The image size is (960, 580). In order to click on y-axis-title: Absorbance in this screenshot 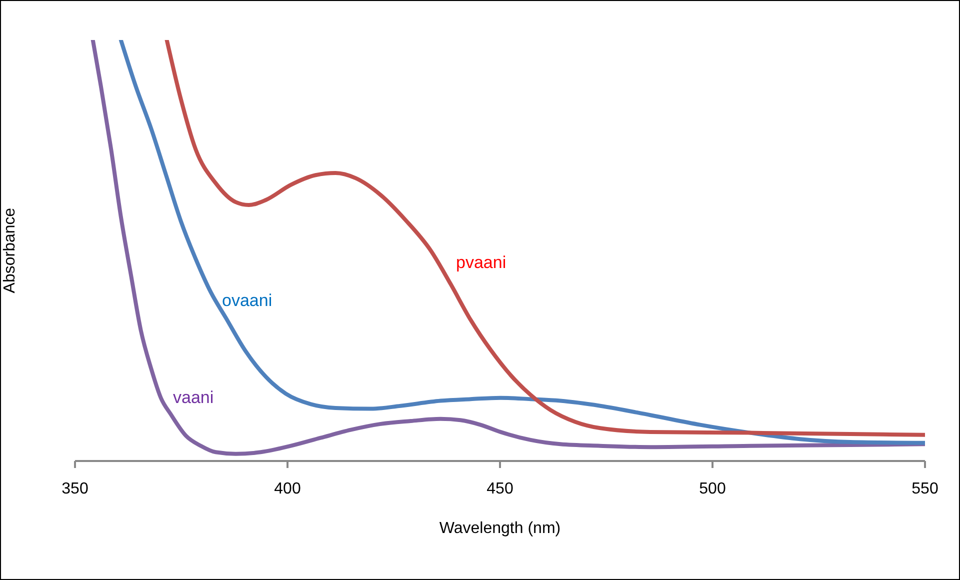, I will do `click(10, 251)`.